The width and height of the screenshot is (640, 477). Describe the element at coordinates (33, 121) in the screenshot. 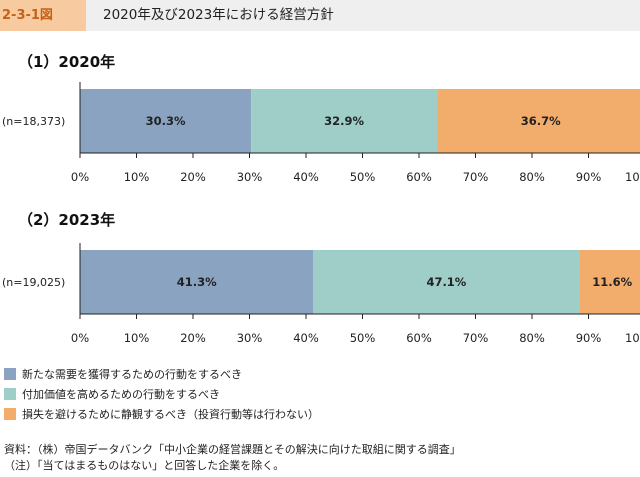

I see `category-label: (n=18,373)` at that location.